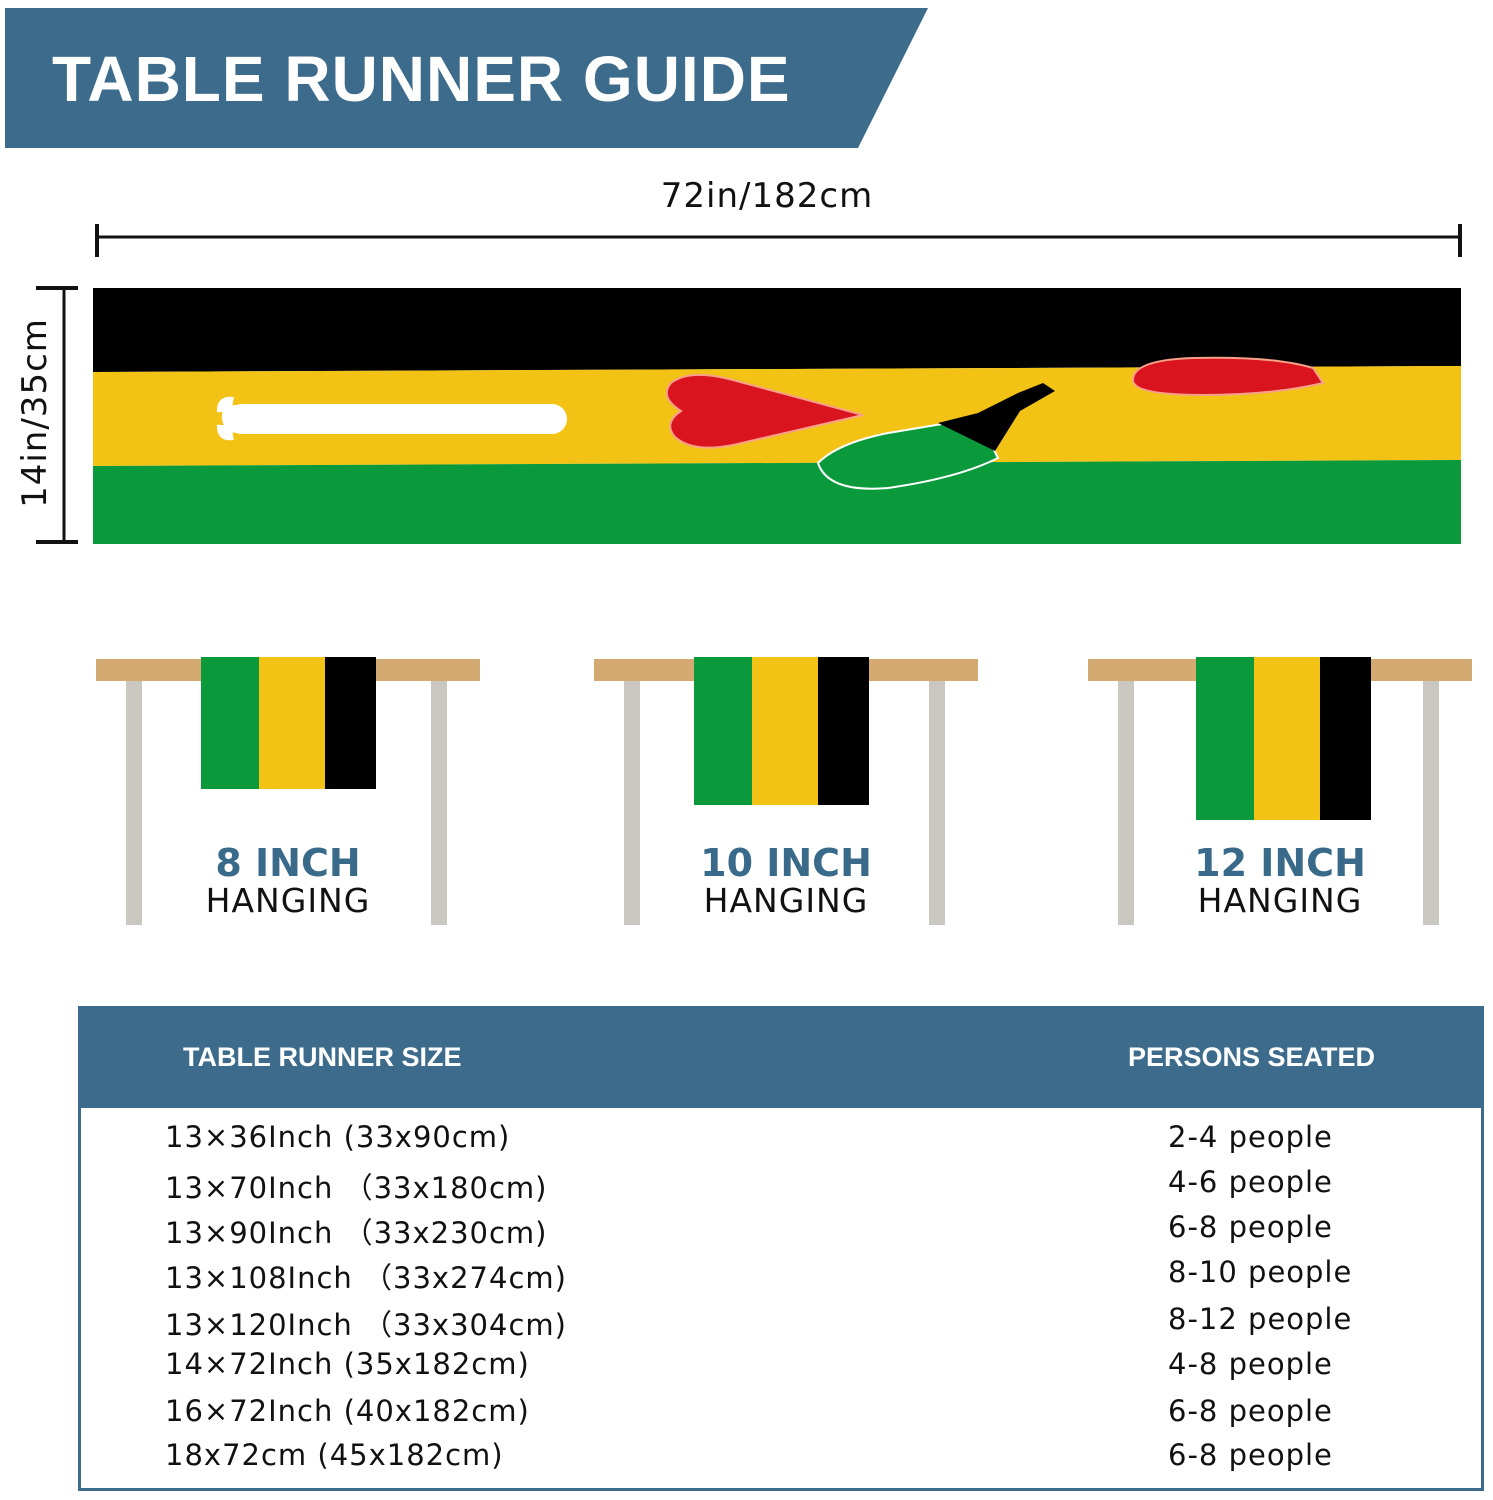  Describe the element at coordinates (366, 1278) in the screenshot. I see `size-cell: 13×108Inch （33x274cm)` at that location.